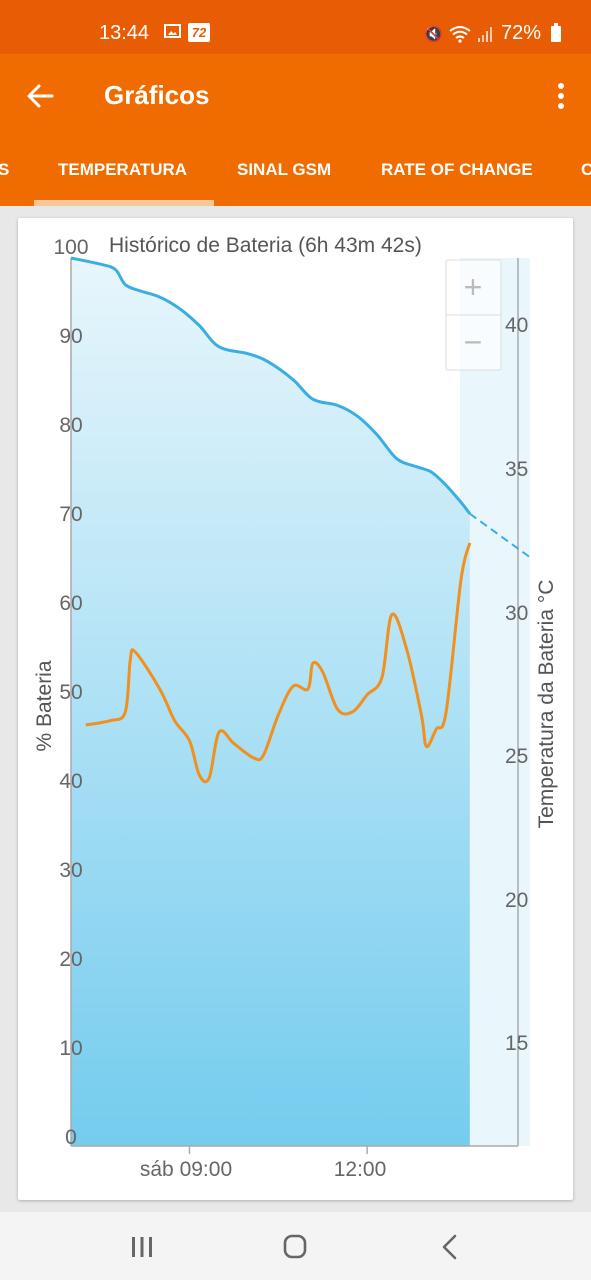 This screenshot has width=591, height=1280. What do you see at coordinates (360, 1169) in the screenshot?
I see `x-tick: 12:00` at bounding box center [360, 1169].